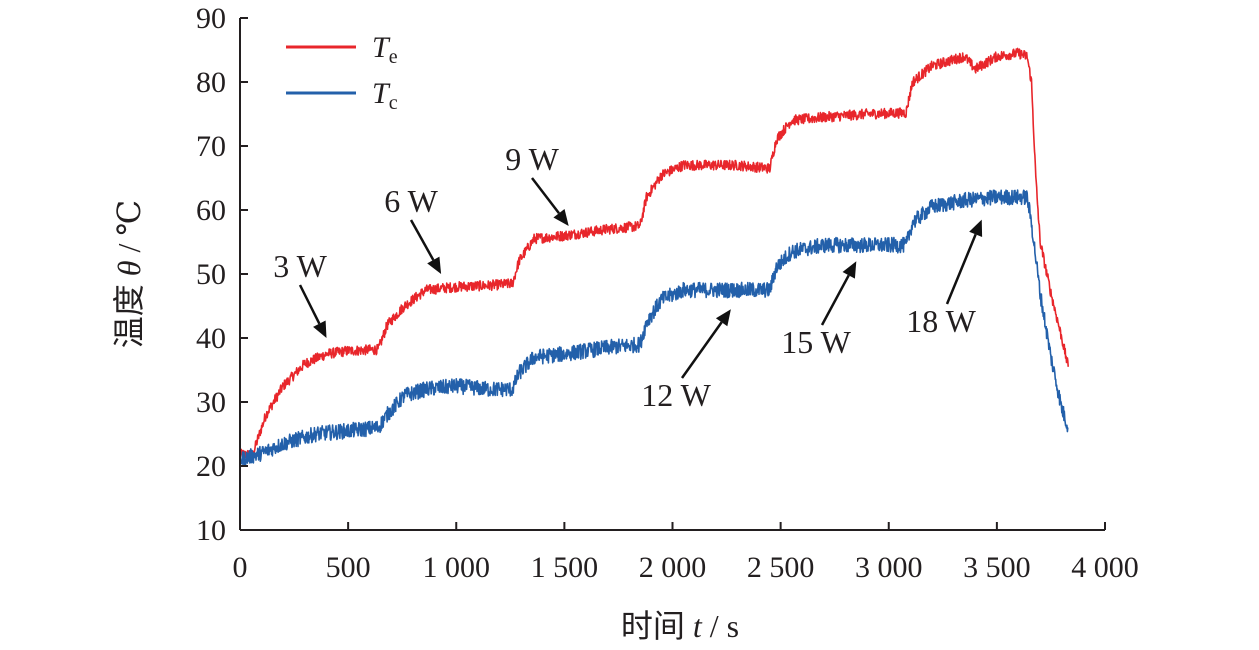 The height and width of the screenshot is (650, 1259). What do you see at coordinates (393, 103) in the screenshot?
I see `legend-label-tc-sub: c` at bounding box center [393, 103].